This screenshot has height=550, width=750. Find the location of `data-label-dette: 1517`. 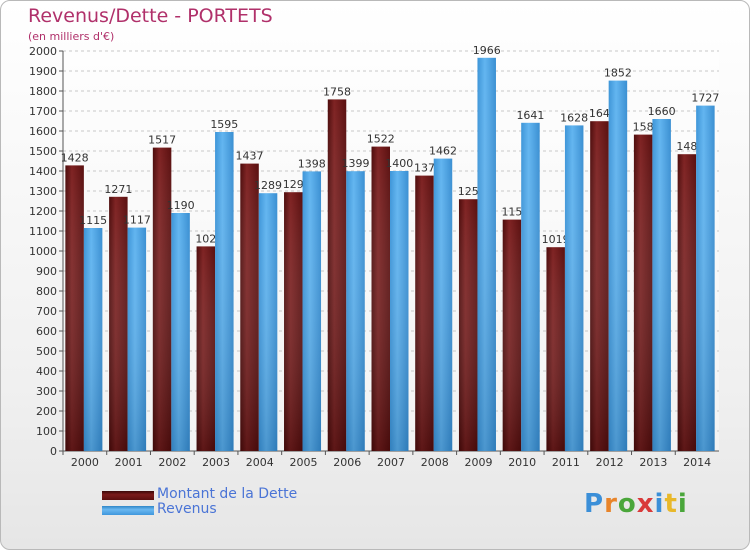

data-label-dette: 1517 is located at coordinates (162, 140).